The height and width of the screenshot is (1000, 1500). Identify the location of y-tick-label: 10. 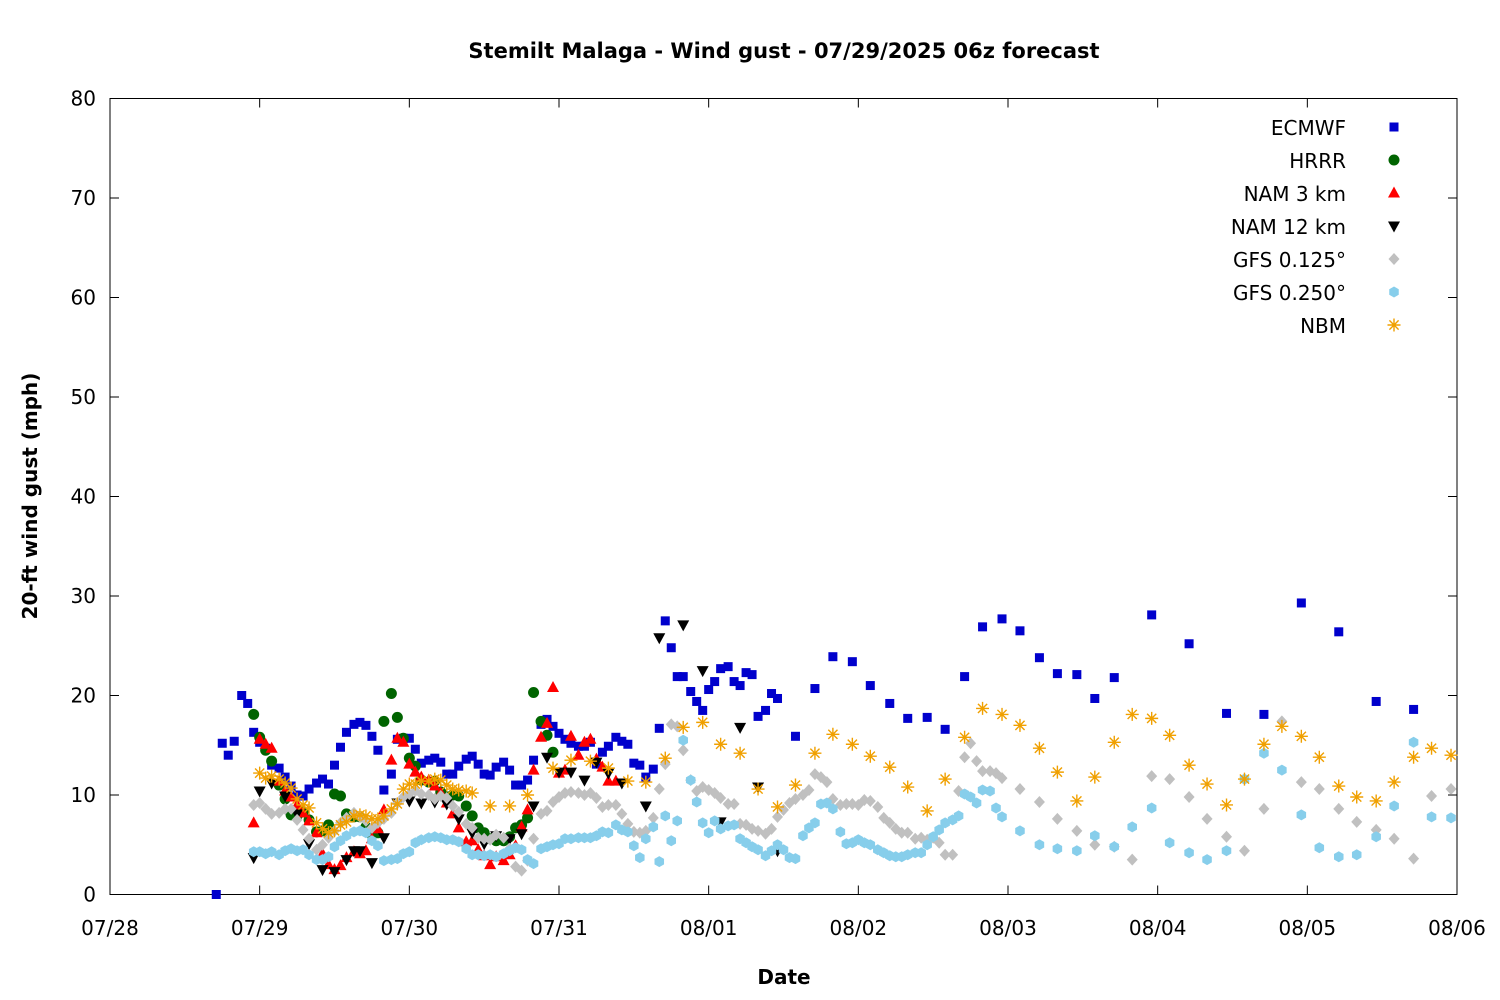
(83, 795).